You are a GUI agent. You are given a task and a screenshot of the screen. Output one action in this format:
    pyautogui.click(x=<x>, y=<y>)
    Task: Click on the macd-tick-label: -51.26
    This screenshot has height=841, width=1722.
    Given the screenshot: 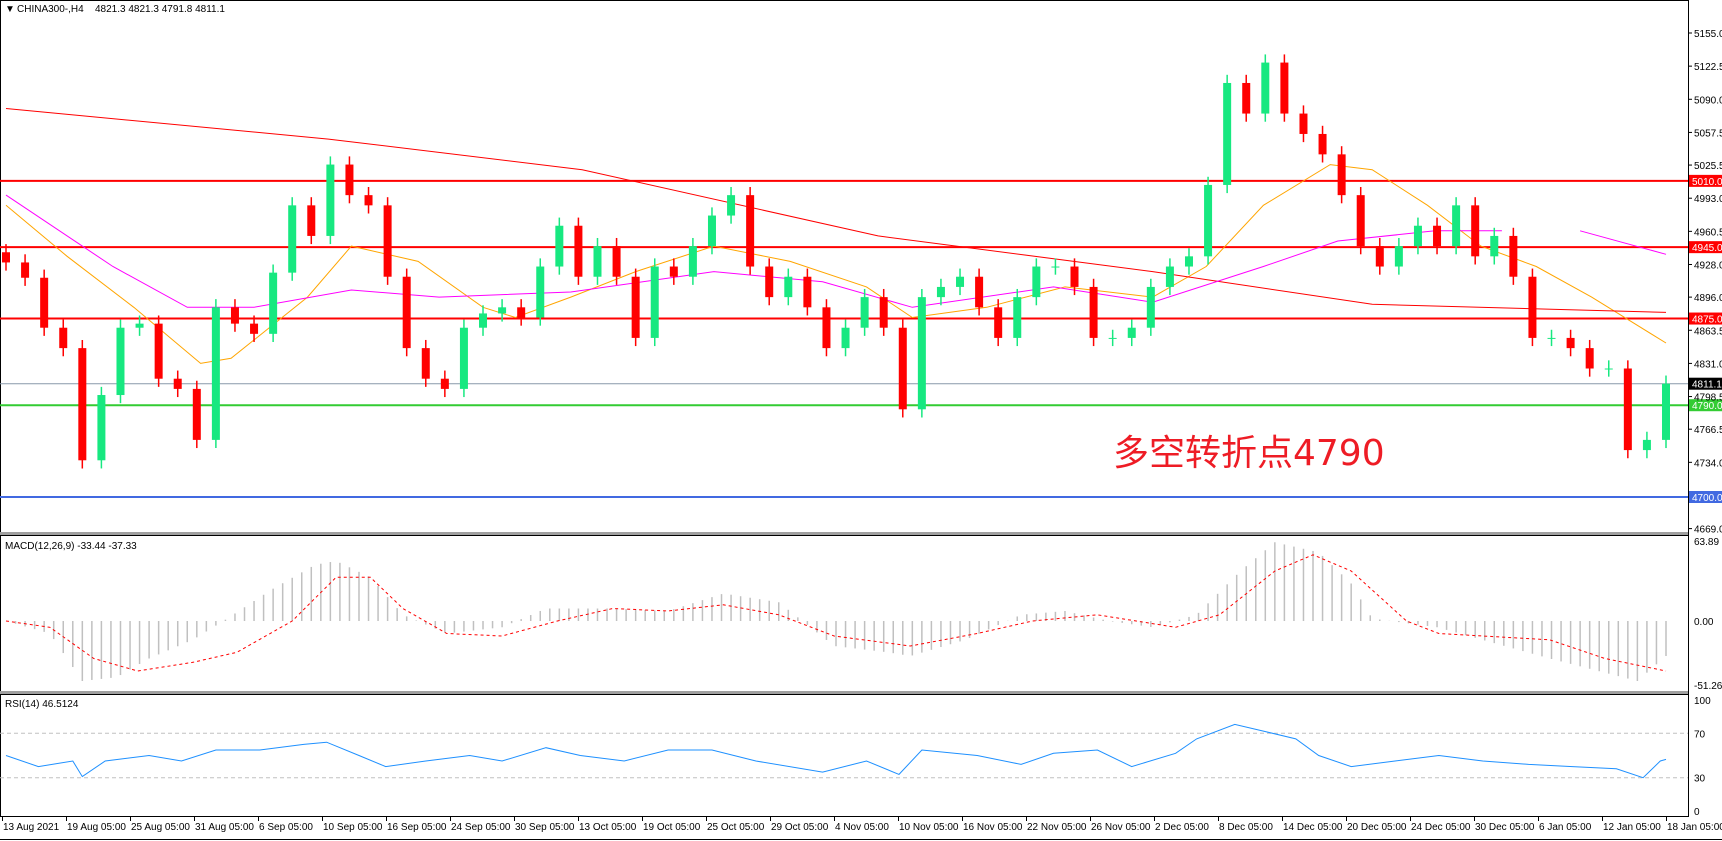 What is the action you would take?
    pyautogui.click(x=1708, y=686)
    